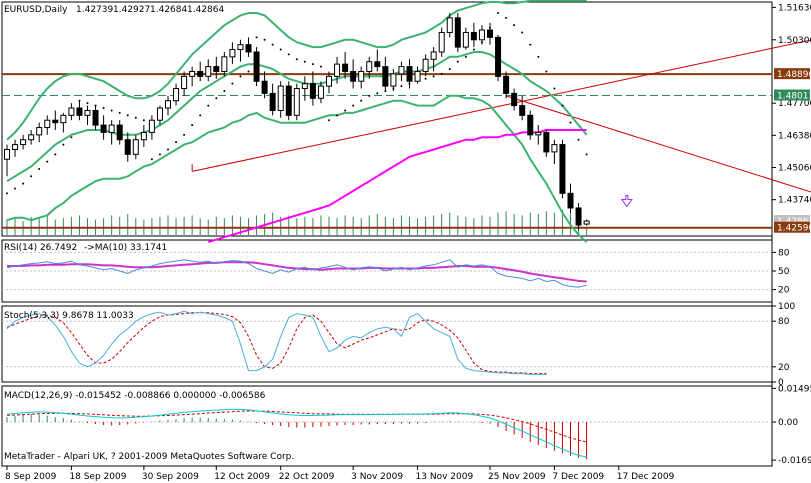 The image size is (811, 483). I want to click on price-header-high: 1.42927, so click(131, 10).